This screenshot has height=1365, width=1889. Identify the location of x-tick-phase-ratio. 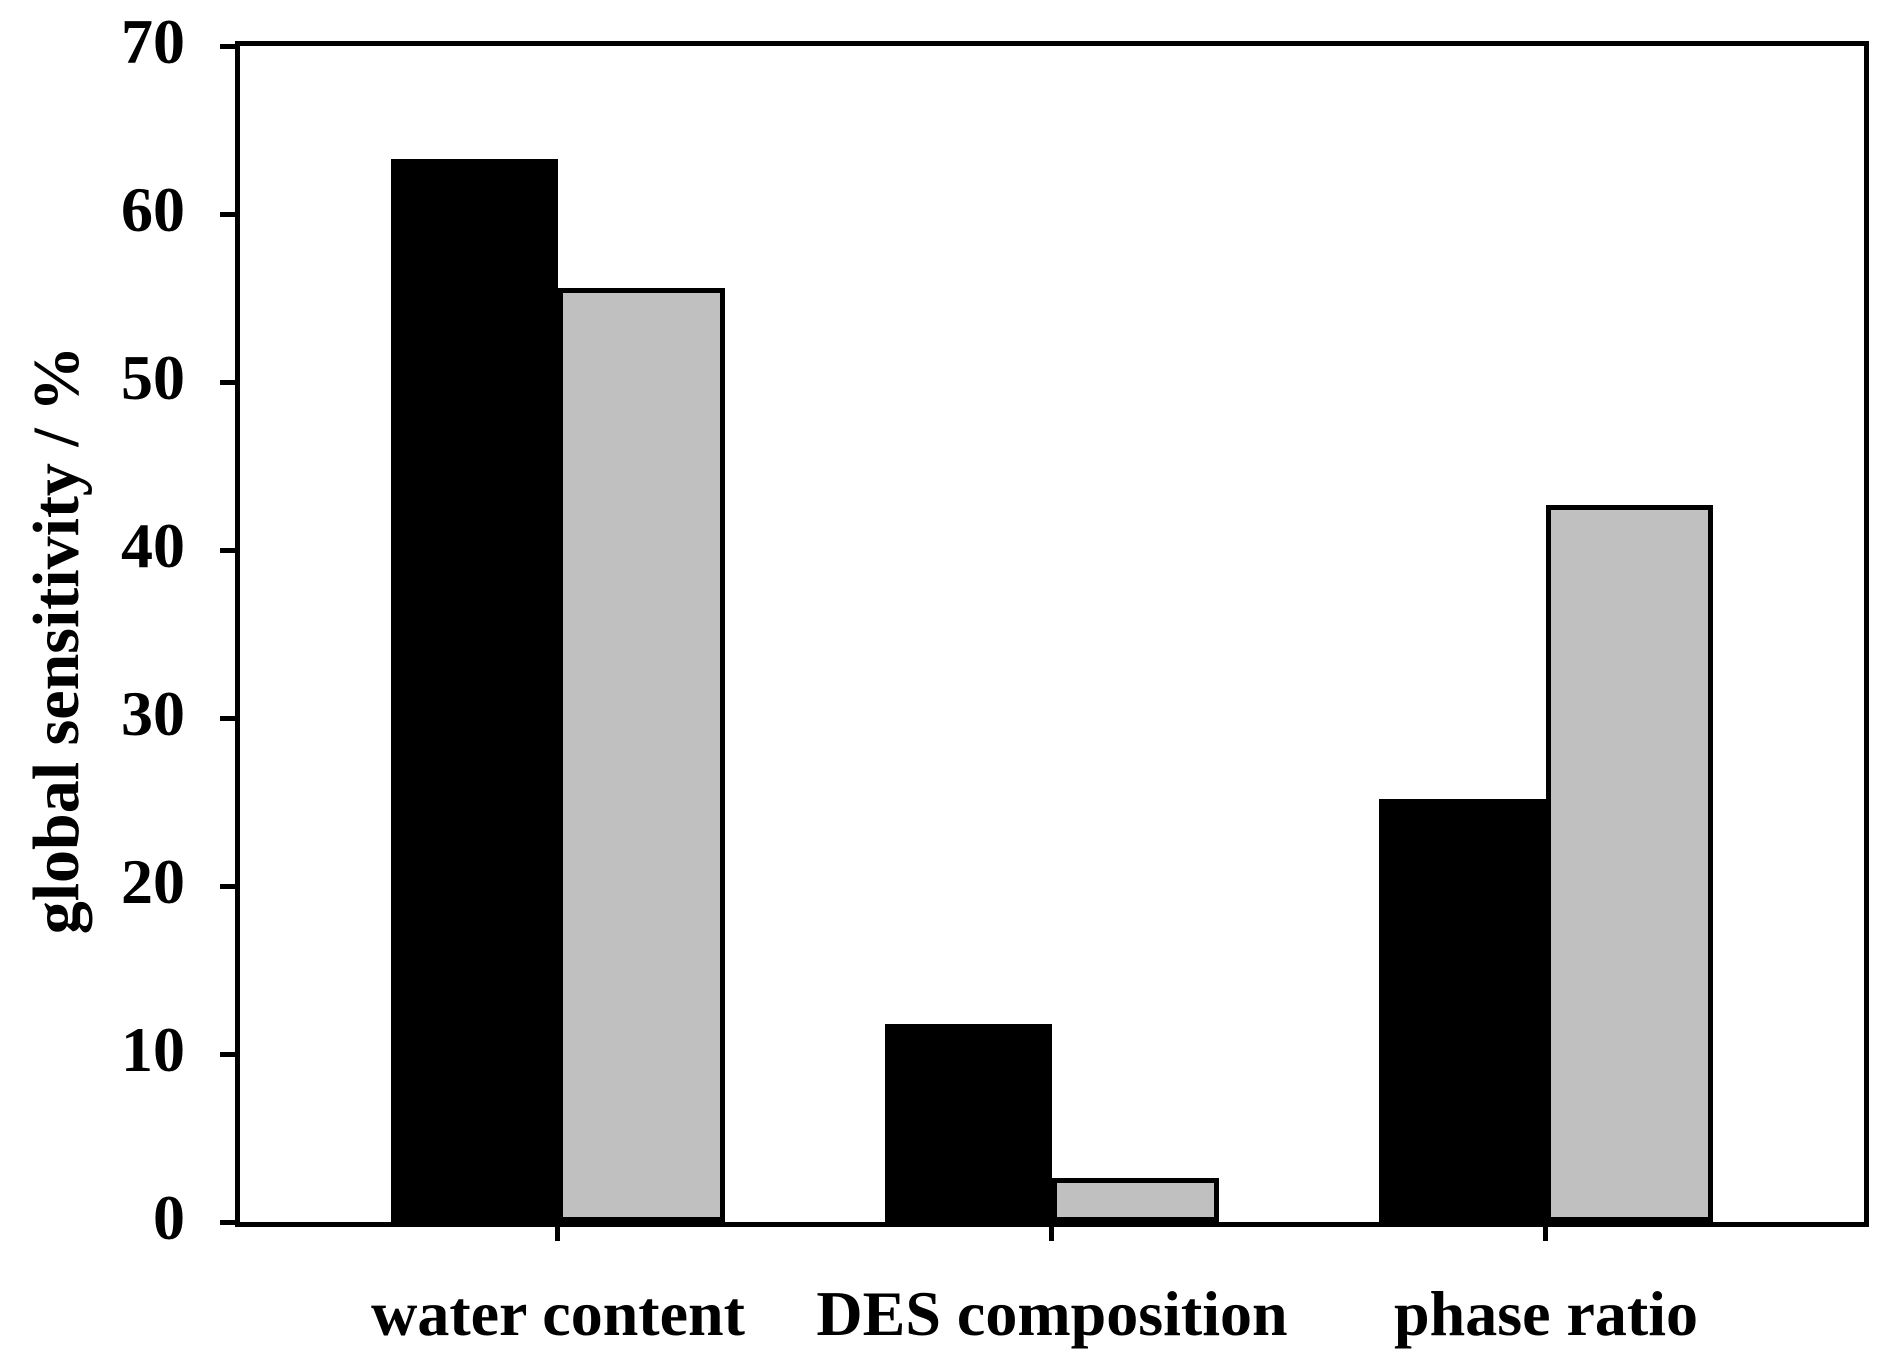
(1545, 1234).